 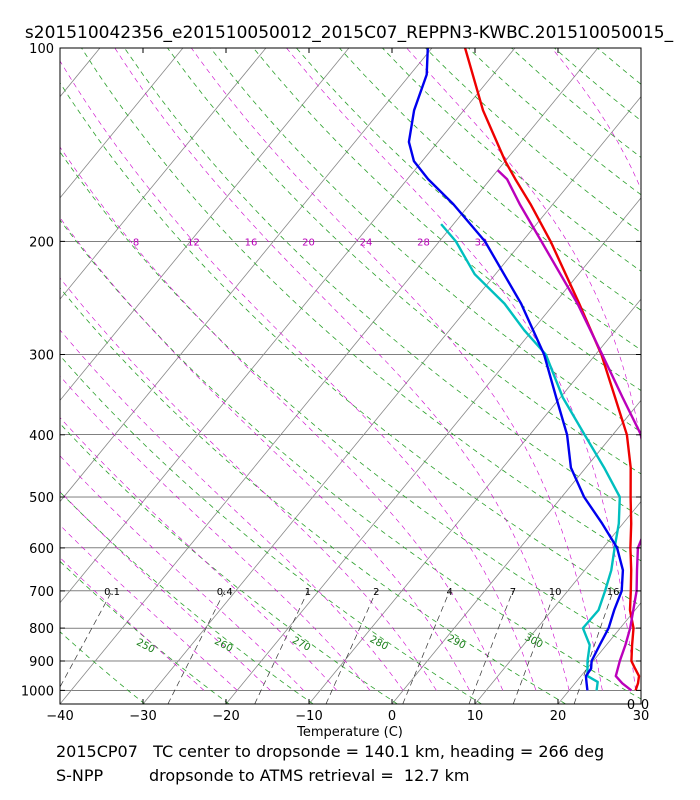 I want to click on mixing-ratio-label: 4, so click(x=449, y=592).